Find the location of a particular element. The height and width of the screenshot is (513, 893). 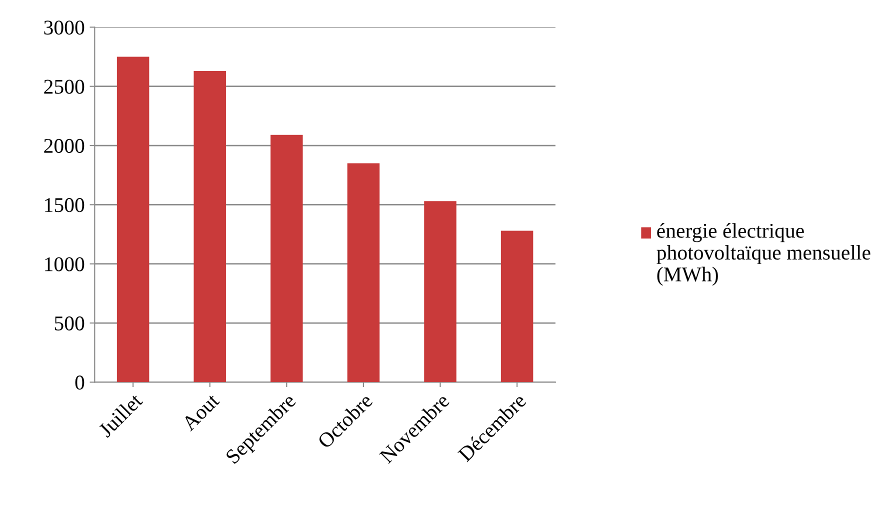

legend-label: énergie électrique photovoltaïque mensuelle (MWh) is located at coordinates (763, 254).